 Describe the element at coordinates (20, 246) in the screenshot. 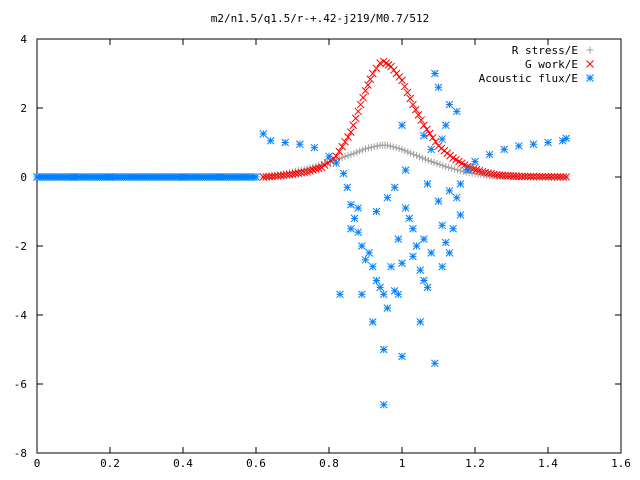

I see `y-tick-label: -2` at that location.